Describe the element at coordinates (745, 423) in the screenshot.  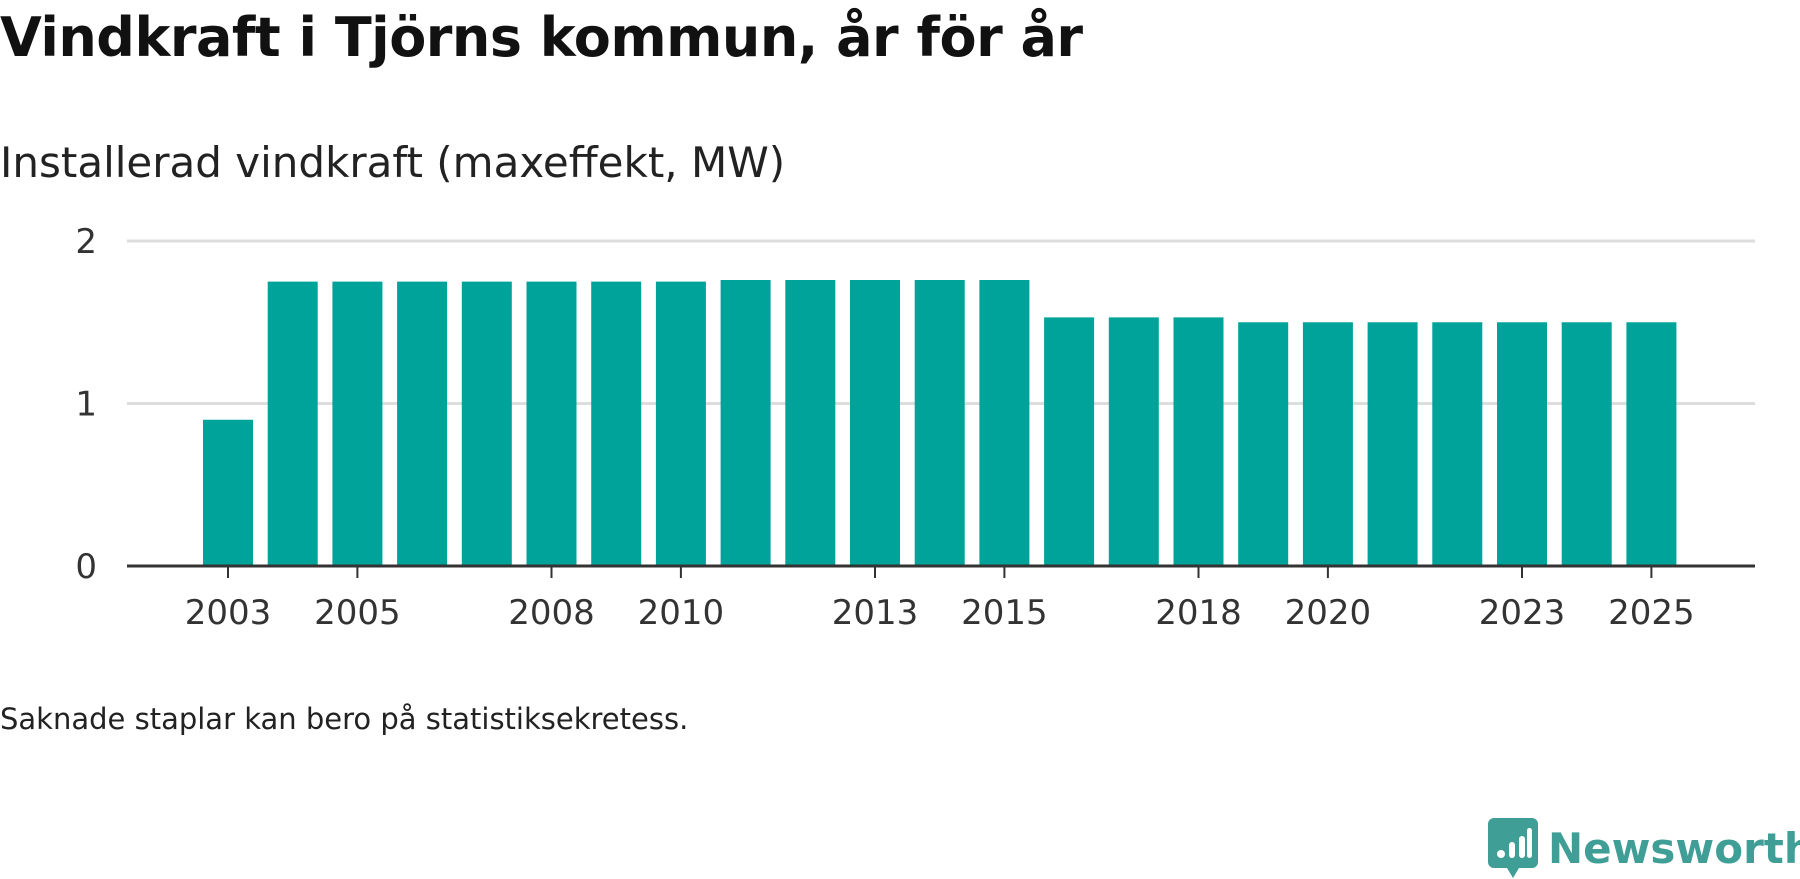
I see `bar-2011` at that location.